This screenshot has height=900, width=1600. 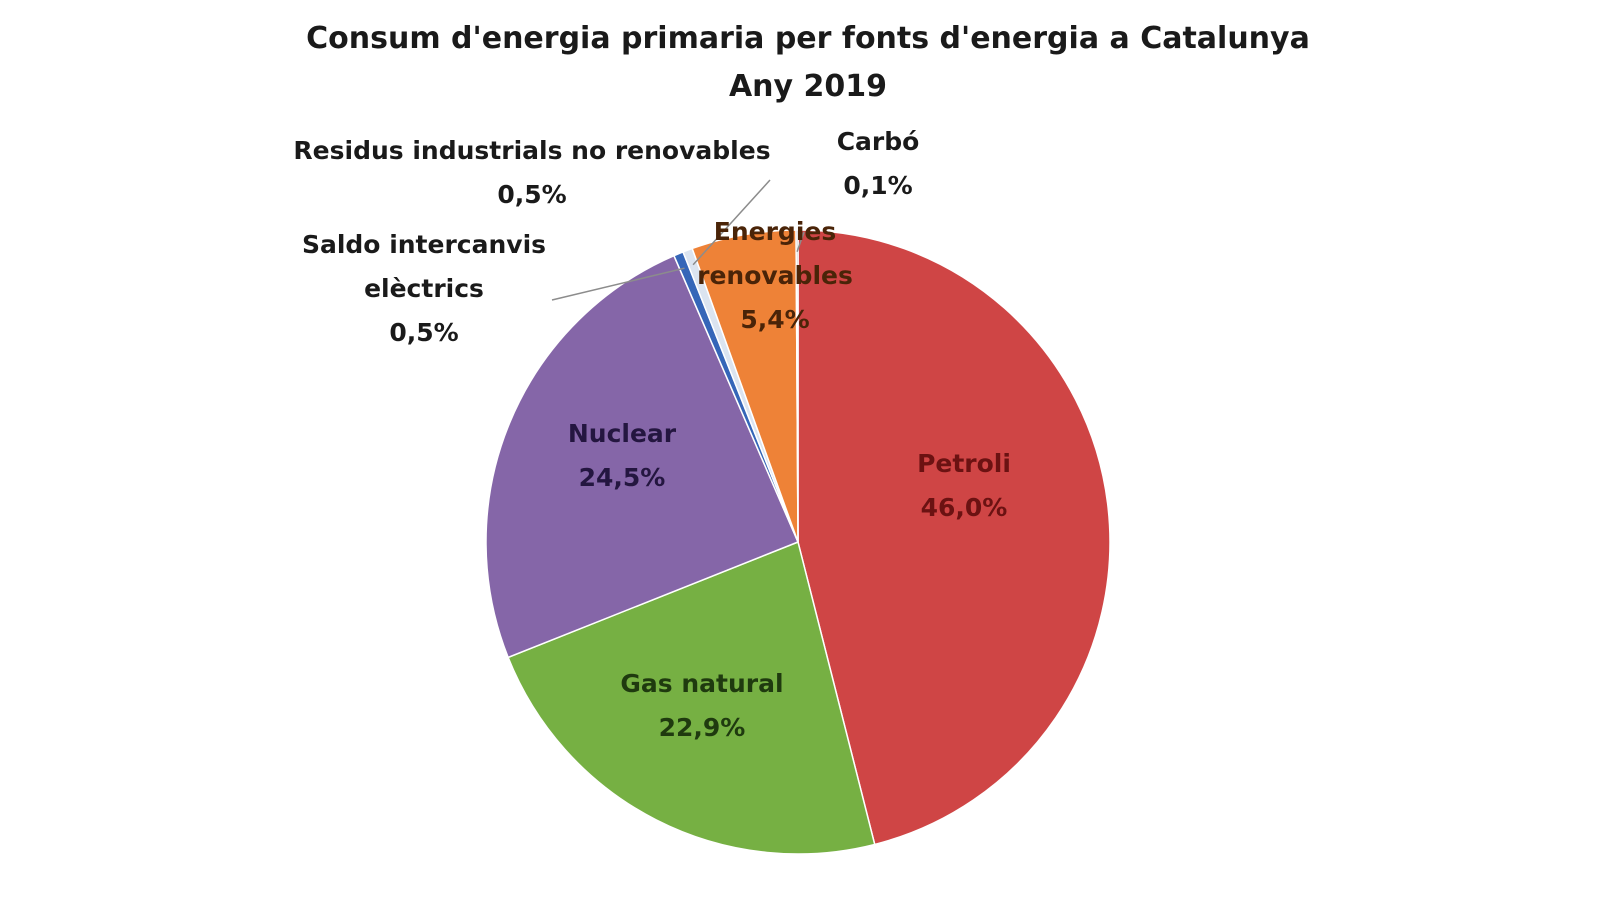 I want to click on slice-label-saldo-intercanvis-electrics: Saldo intercanvis elèctrics 0,5%, so click(x=424, y=288).